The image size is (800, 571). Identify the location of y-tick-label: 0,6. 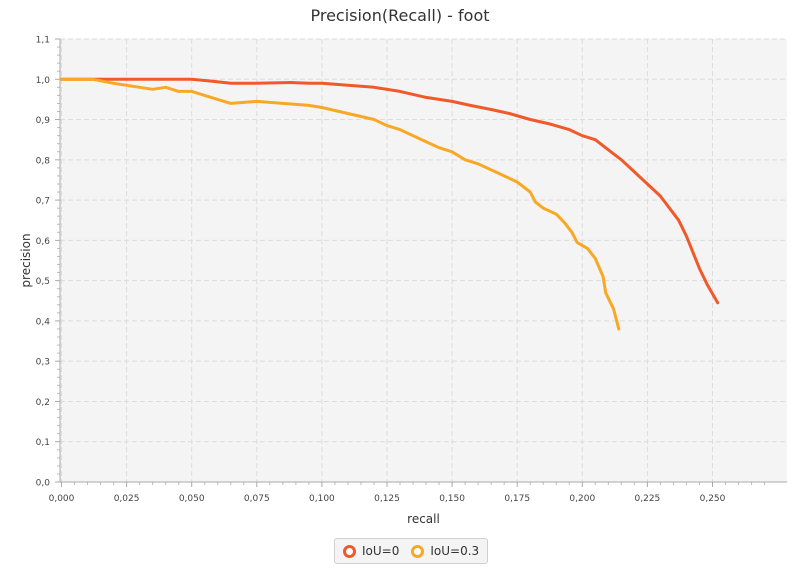
(43, 242).